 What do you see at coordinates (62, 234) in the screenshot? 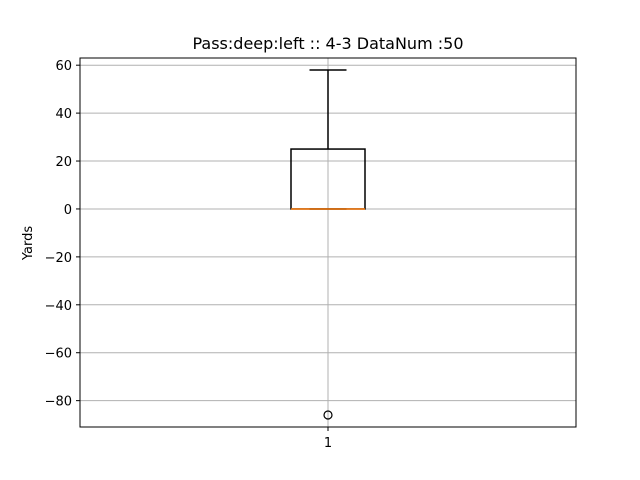
I see `y-axis: 60 40 20 0 −20 −40 −60 −80` at bounding box center [62, 234].